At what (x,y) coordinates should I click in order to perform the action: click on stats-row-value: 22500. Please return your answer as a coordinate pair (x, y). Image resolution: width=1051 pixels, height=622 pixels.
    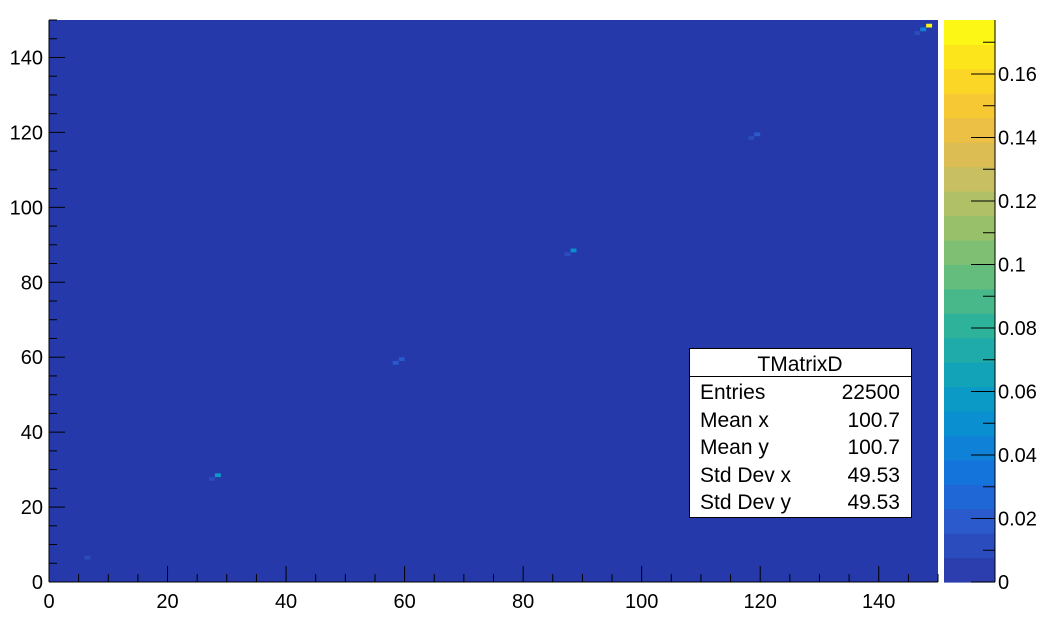
    Looking at the image, I should click on (871, 392).